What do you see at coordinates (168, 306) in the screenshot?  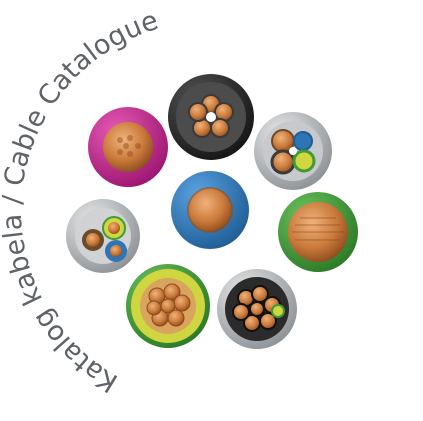 I see `cable-yellowgreen-bundle` at bounding box center [168, 306].